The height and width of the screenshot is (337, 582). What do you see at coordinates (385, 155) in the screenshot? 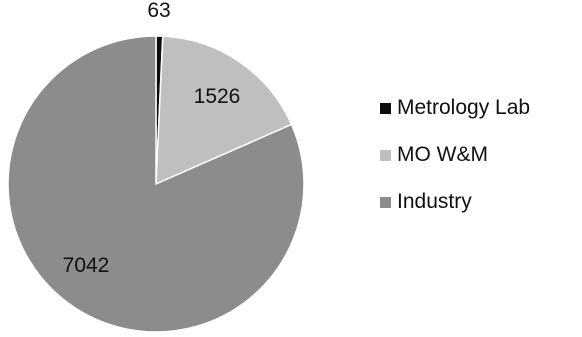
I see `legend-swatch-mo-wm` at bounding box center [385, 155].